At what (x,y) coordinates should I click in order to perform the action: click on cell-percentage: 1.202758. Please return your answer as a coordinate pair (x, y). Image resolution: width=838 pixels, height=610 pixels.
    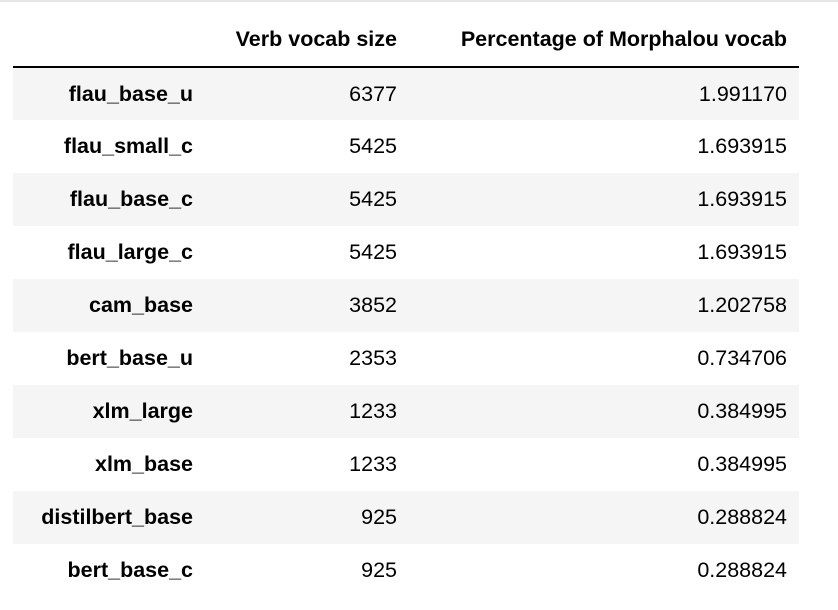
    Looking at the image, I should click on (742, 305).